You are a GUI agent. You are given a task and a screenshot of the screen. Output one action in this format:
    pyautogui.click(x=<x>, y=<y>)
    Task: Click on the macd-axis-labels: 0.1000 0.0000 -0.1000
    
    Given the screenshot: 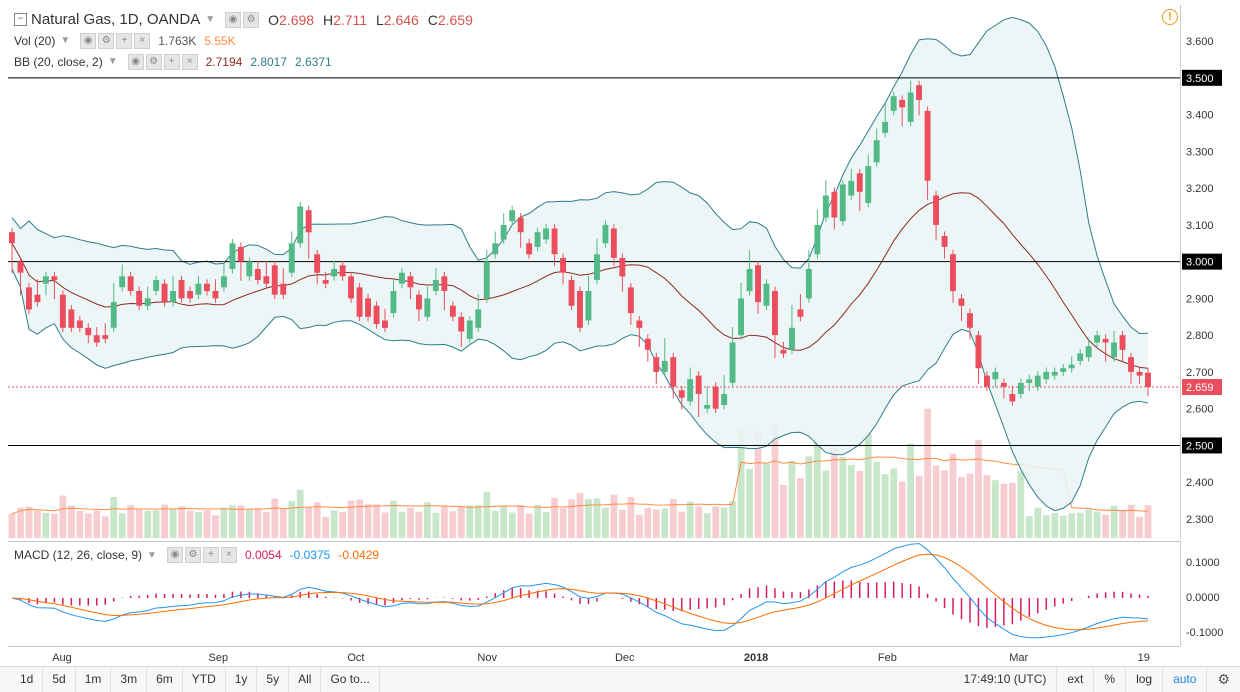 What is the action you would take?
    pyautogui.click(x=1210, y=593)
    